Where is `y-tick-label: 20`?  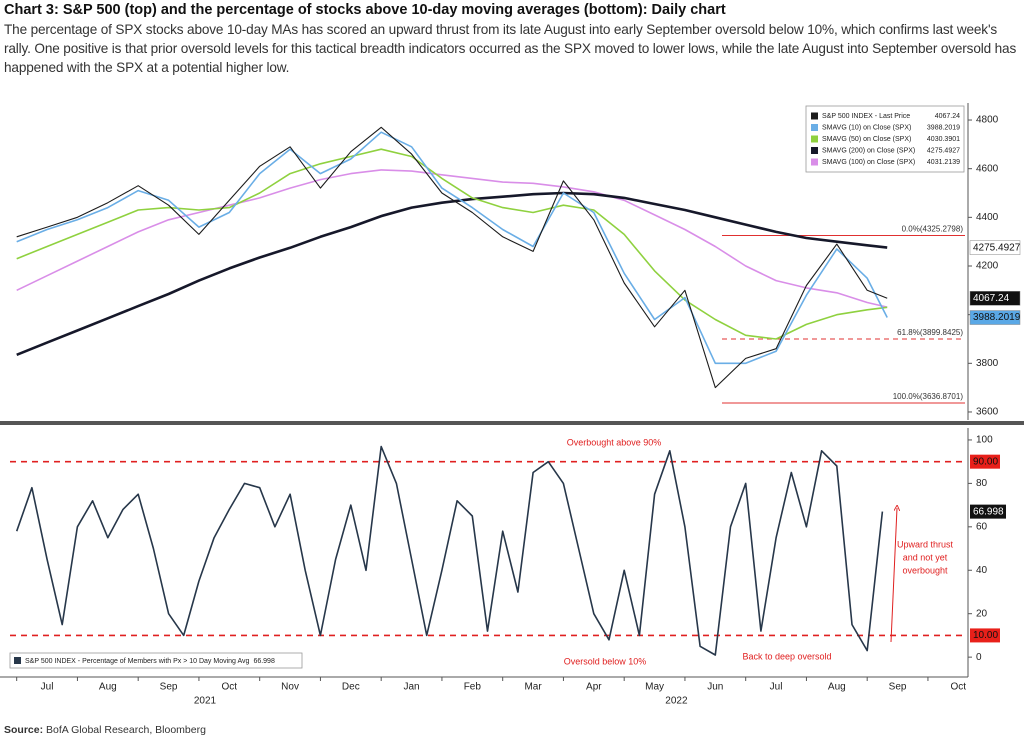 y-tick-label: 20 is located at coordinates (982, 613).